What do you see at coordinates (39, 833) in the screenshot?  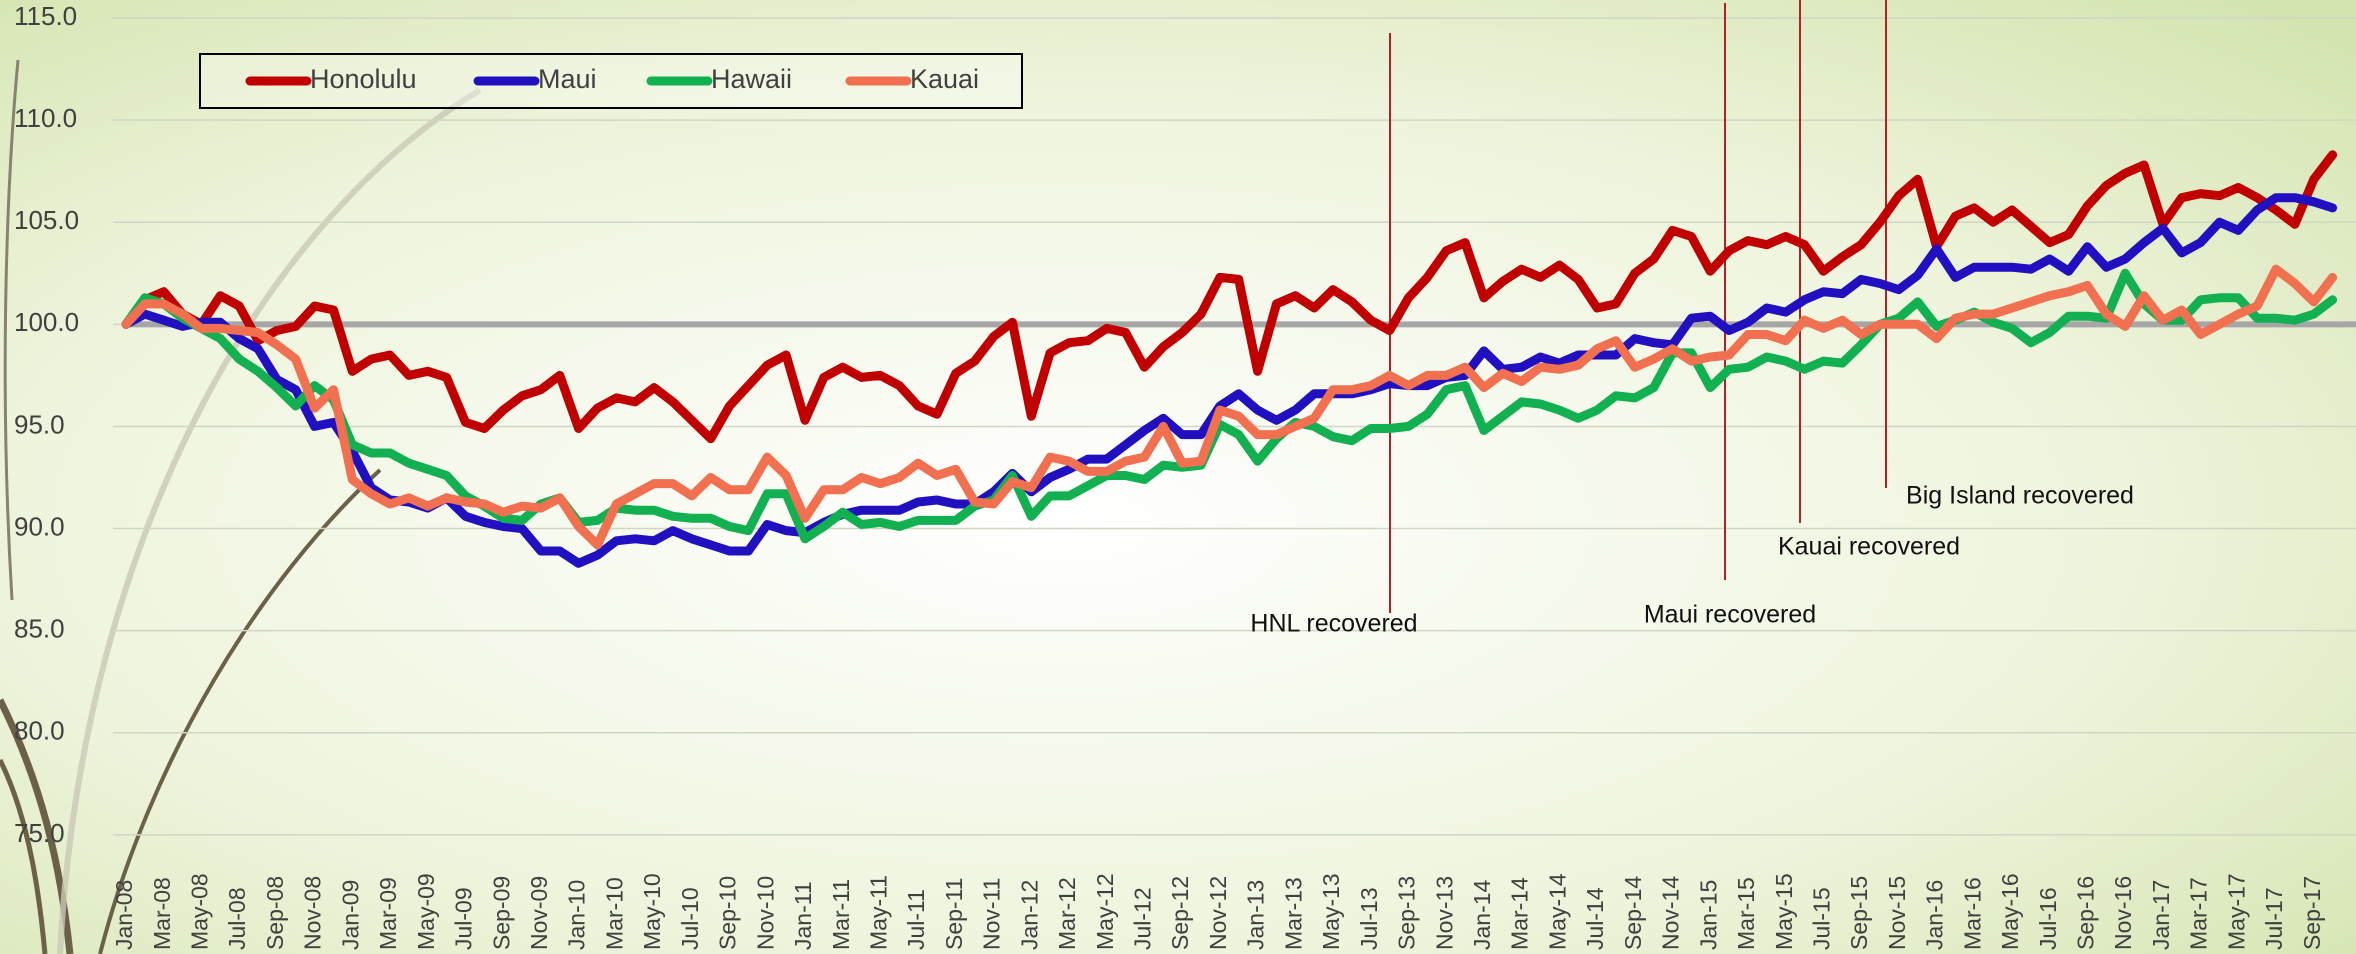 I see `y-tick-label: 75.0` at bounding box center [39, 833].